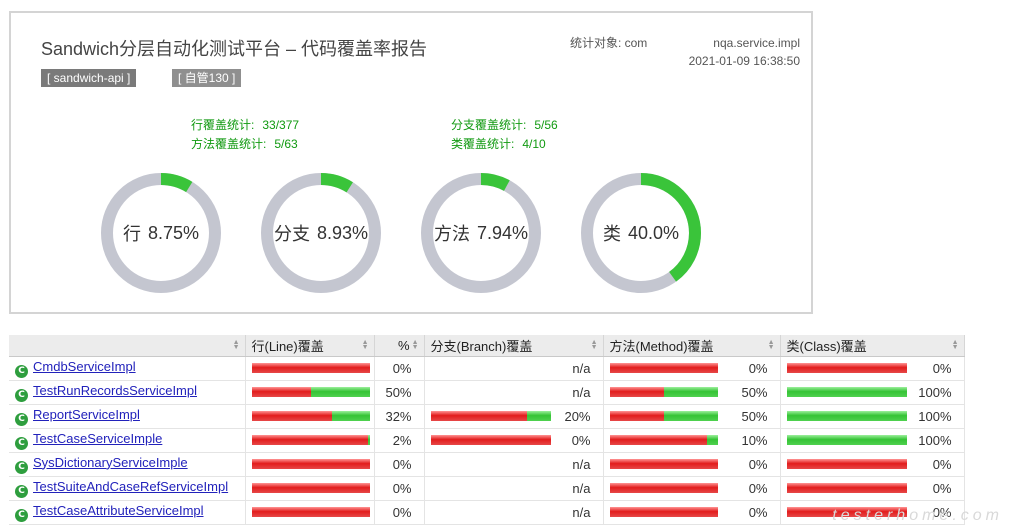  I want to click on method-coverage-column-header: 方法(Method)覆盖 ▲ ▼, so click(692, 346).